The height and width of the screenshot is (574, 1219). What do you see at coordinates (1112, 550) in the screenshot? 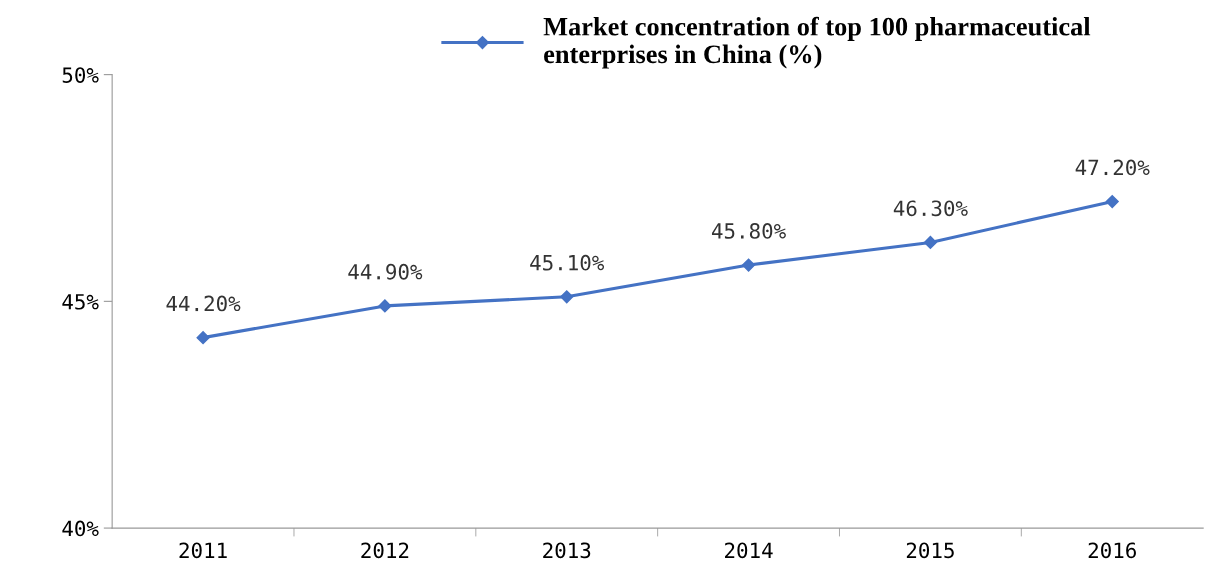
I see `x-tick-label: 2016` at bounding box center [1112, 550].